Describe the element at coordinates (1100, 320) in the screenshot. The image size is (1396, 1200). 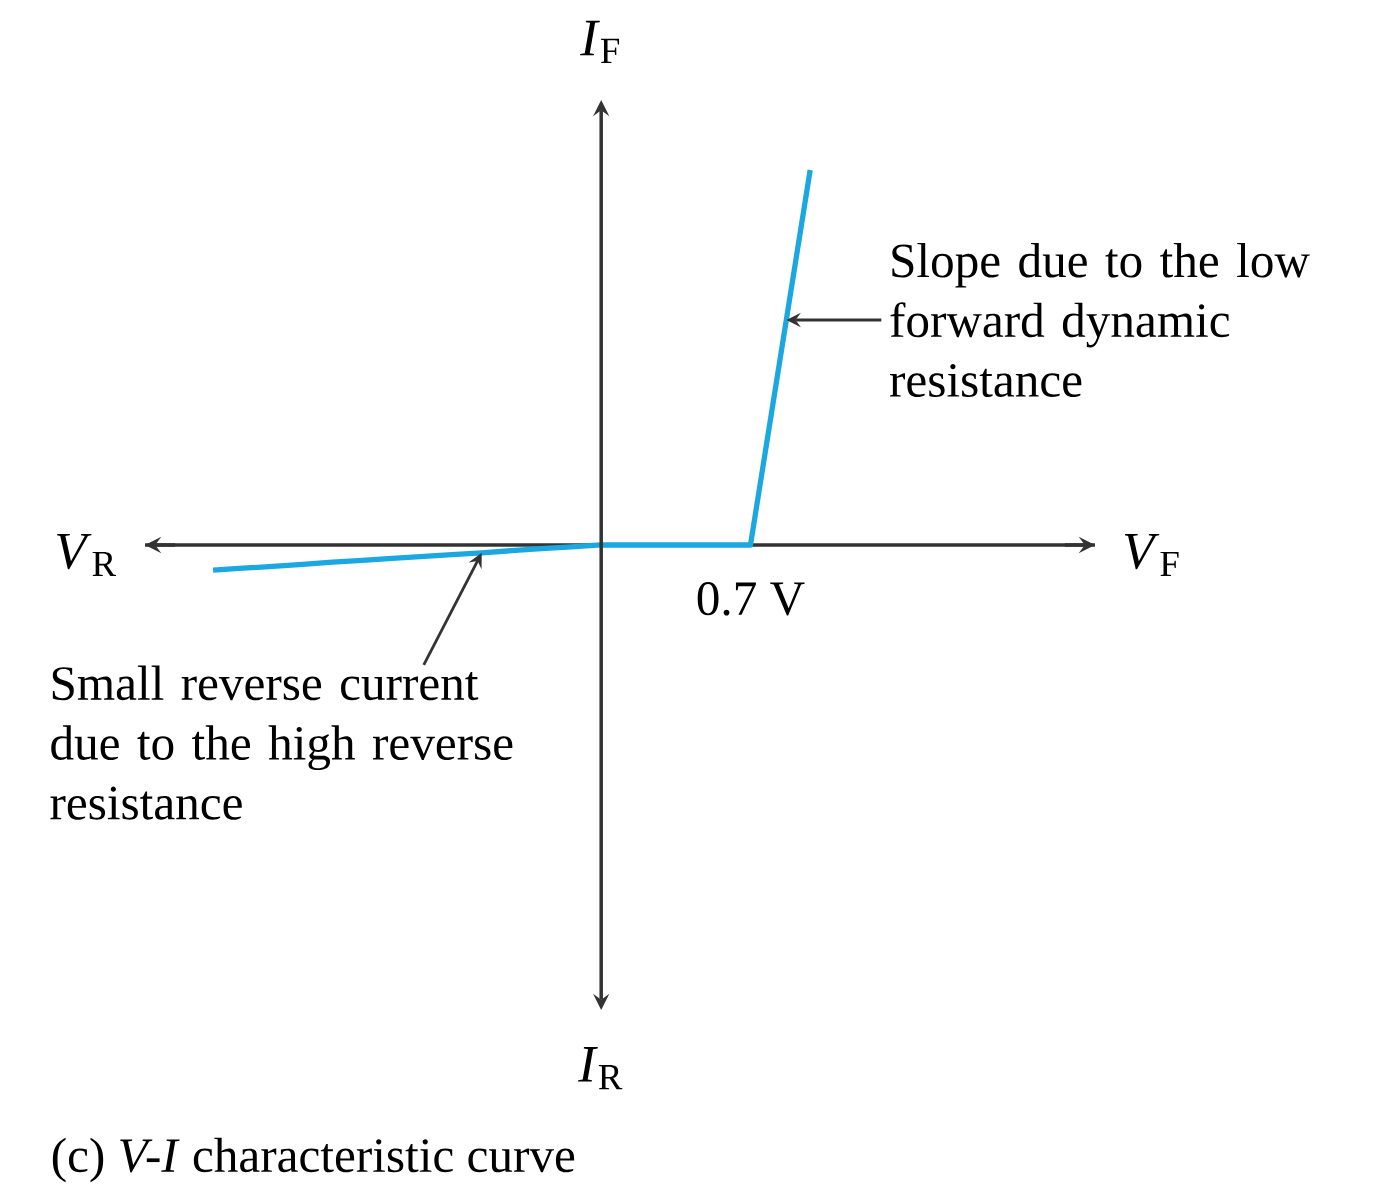
I see `text: Slope due to the low forward dynamic resistance` at that location.